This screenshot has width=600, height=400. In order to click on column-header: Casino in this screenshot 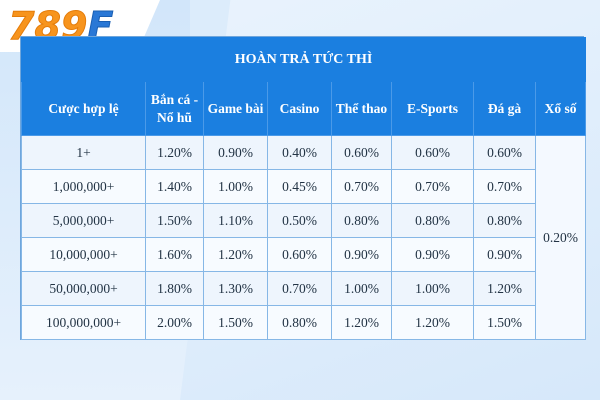, I will do `click(299, 108)`.